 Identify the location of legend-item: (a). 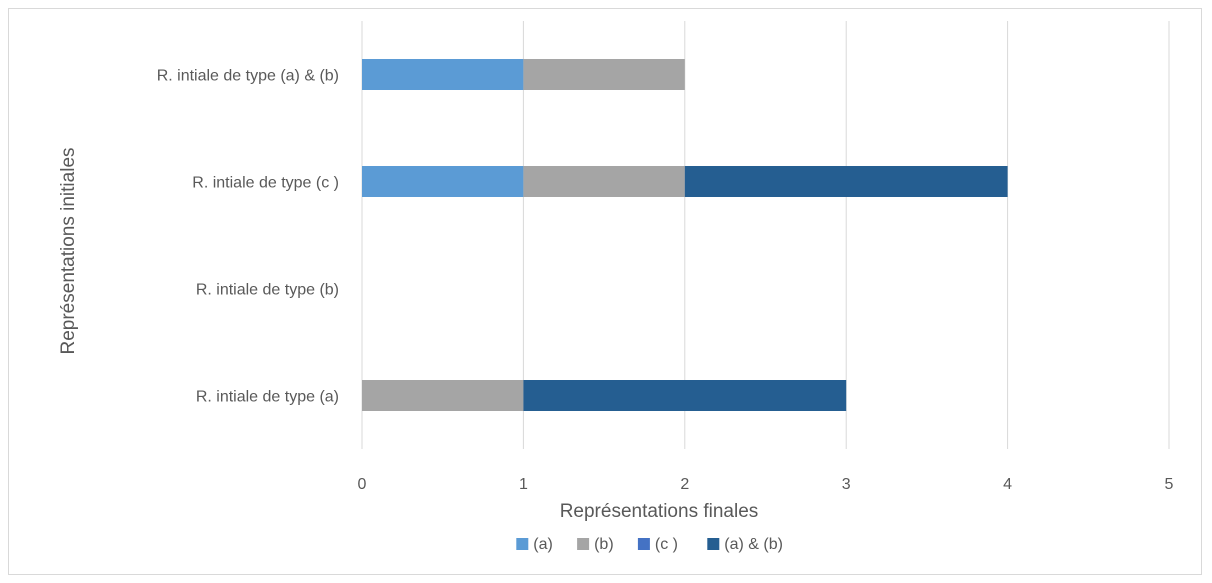
(534, 544).